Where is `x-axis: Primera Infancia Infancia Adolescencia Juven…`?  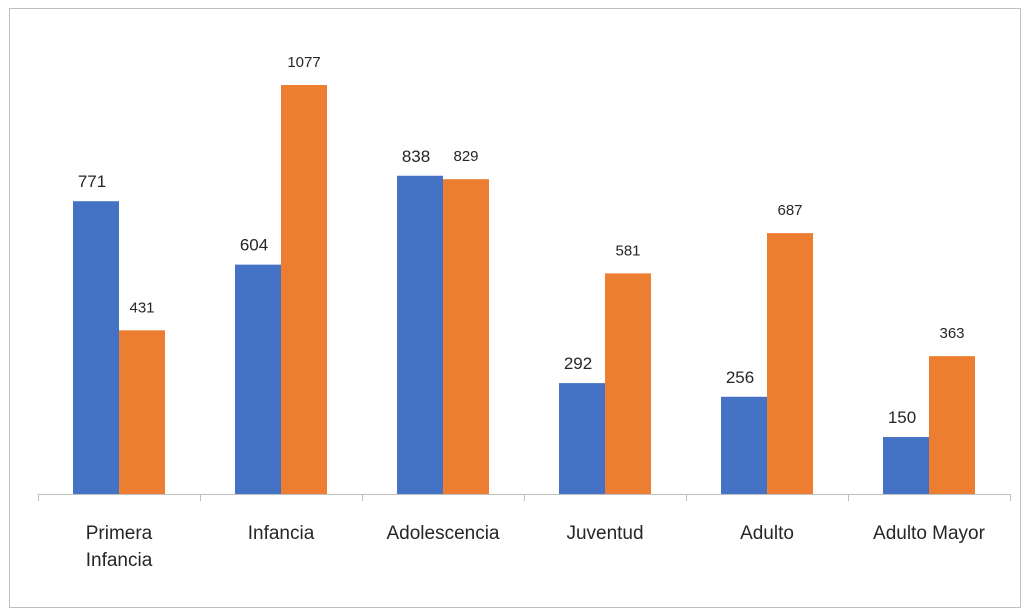
x-axis: Primera Infancia Infancia Adolescencia Juven… is located at coordinates (524, 532).